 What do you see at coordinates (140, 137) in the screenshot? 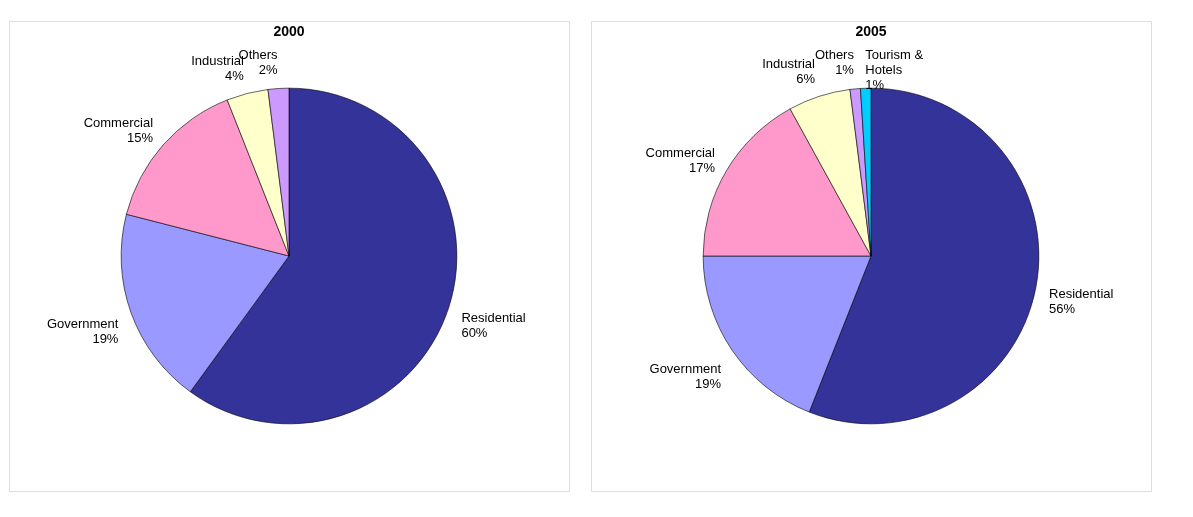
I see `data-label: 15%` at bounding box center [140, 137].